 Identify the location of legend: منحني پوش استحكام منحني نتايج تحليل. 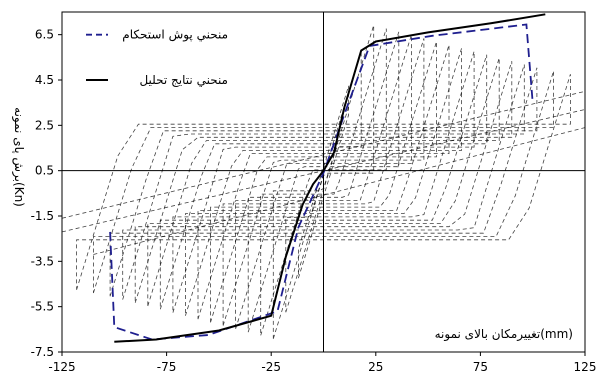
(157, 57).